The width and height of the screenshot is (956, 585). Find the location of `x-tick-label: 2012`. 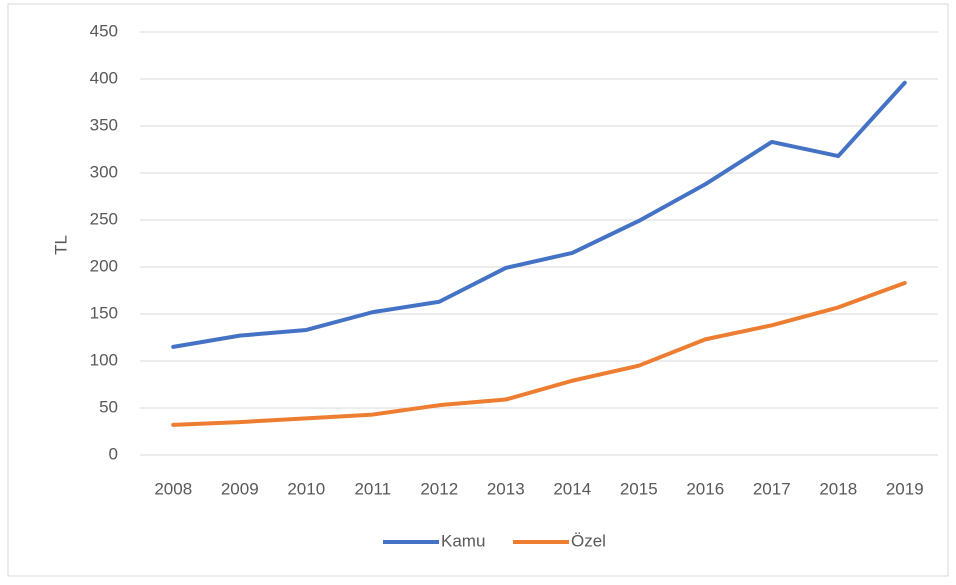

x-tick-label: 2012 is located at coordinates (439, 488).